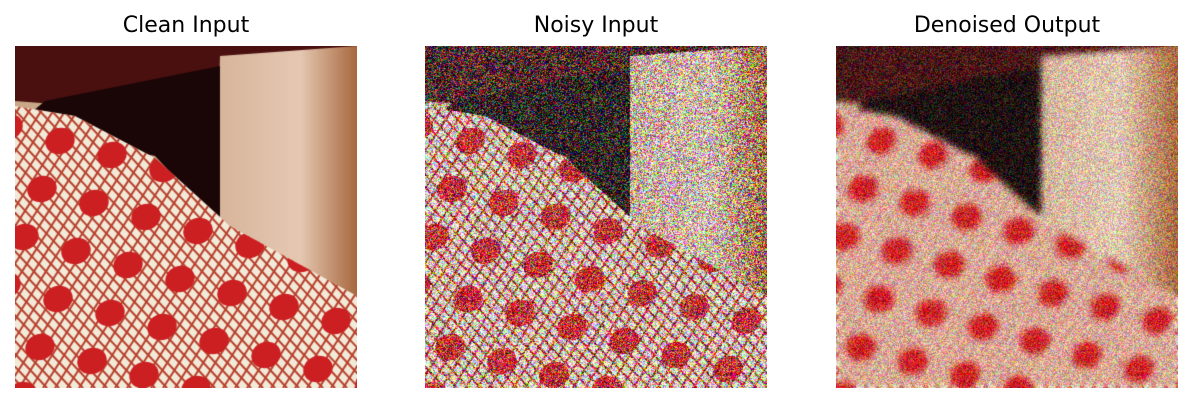  I want to click on panel-title-denoised: Denoised Output, so click(1007, 25).